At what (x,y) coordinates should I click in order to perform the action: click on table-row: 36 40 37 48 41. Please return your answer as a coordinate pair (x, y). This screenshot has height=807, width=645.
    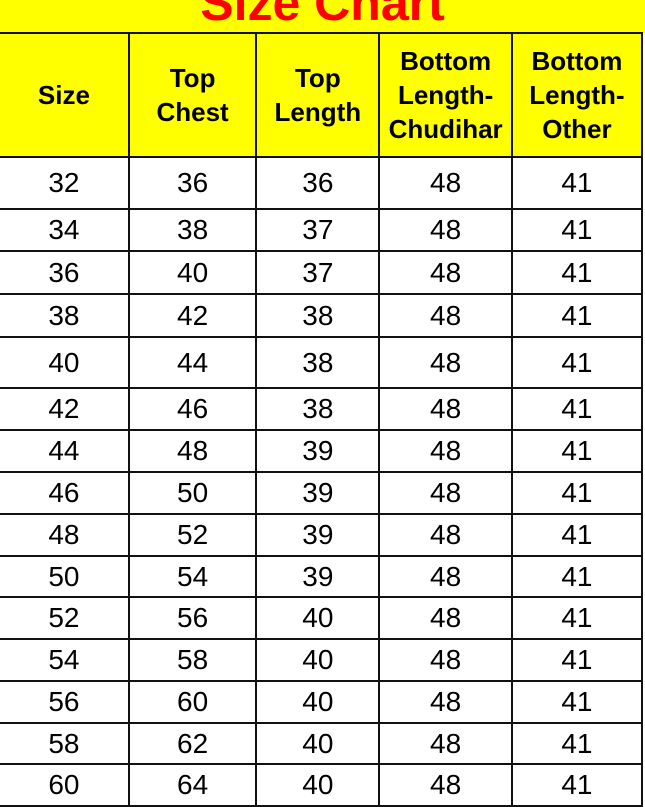
    Looking at the image, I should click on (322, 272).